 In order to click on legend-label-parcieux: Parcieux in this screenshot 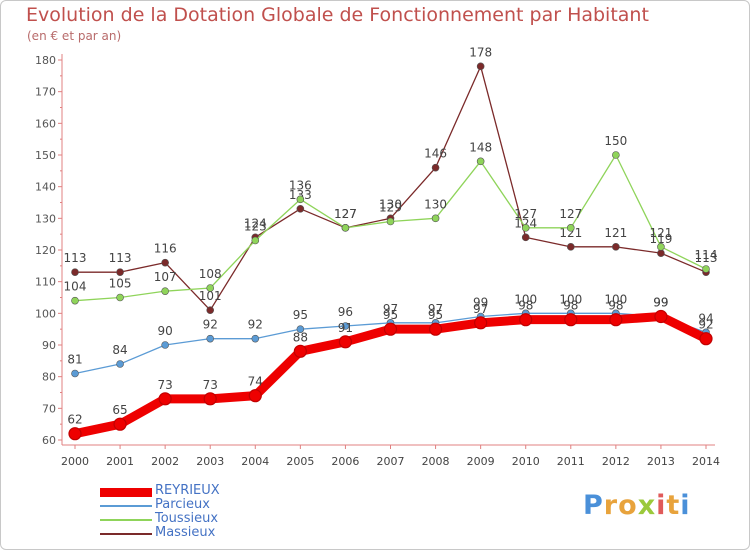, I will do `click(182, 504)`.